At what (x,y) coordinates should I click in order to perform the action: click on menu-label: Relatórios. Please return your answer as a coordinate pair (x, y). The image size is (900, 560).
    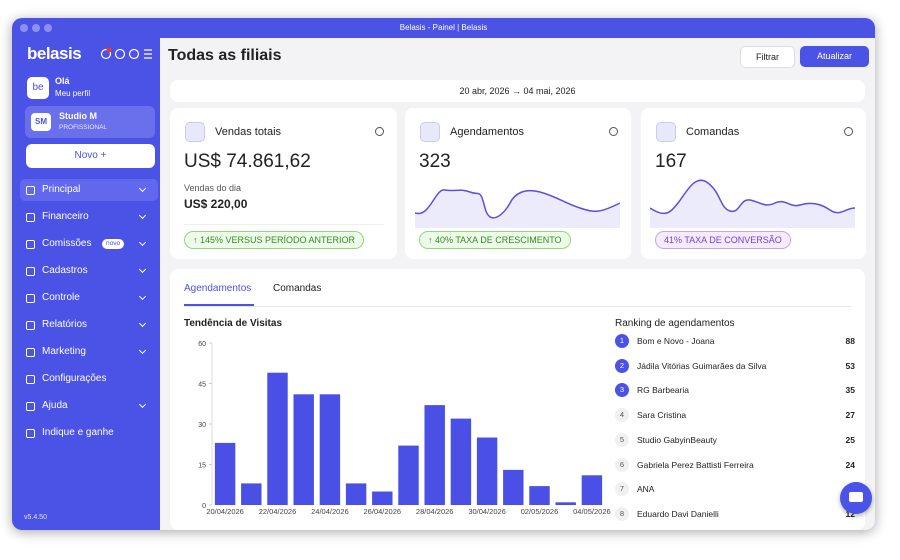
    Looking at the image, I should click on (65, 324).